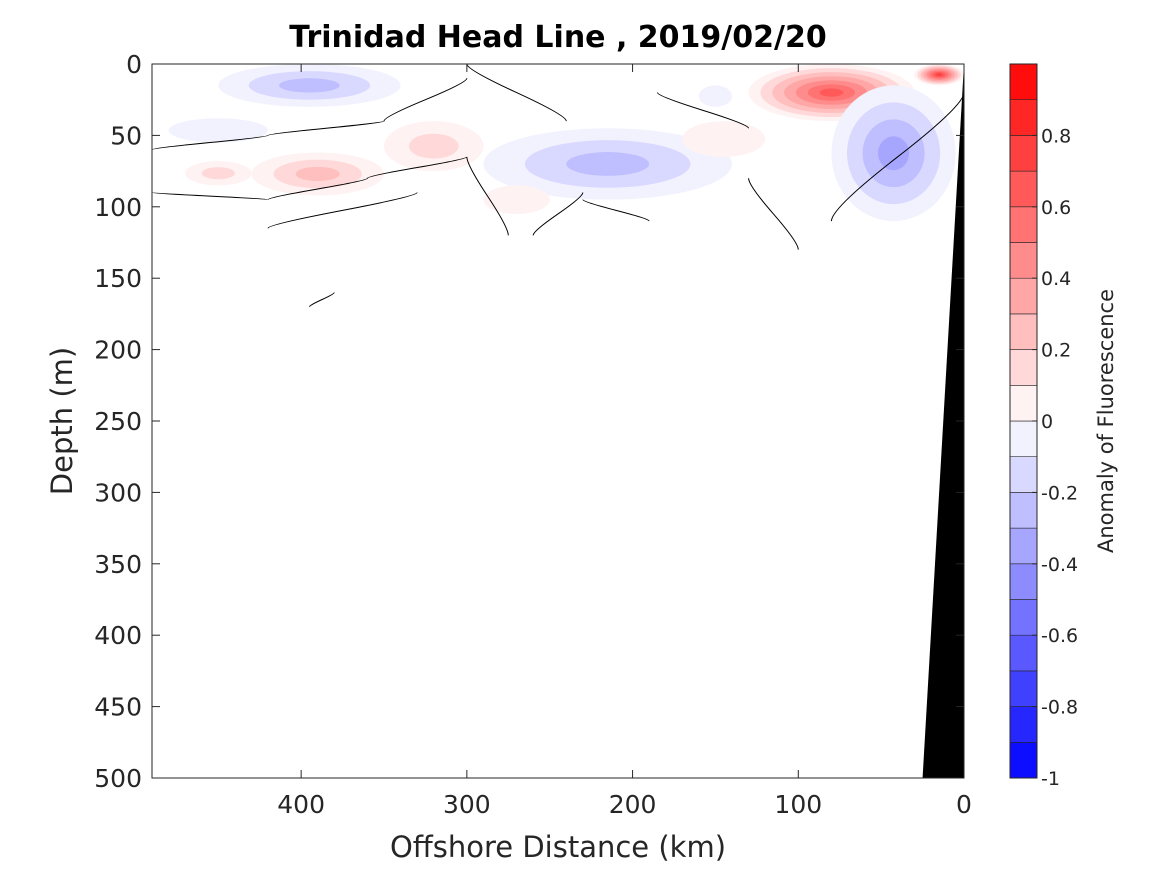 The width and height of the screenshot is (1167, 875). Describe the element at coordinates (118, 207) in the screenshot. I see `y-tick-label: 100` at that location.